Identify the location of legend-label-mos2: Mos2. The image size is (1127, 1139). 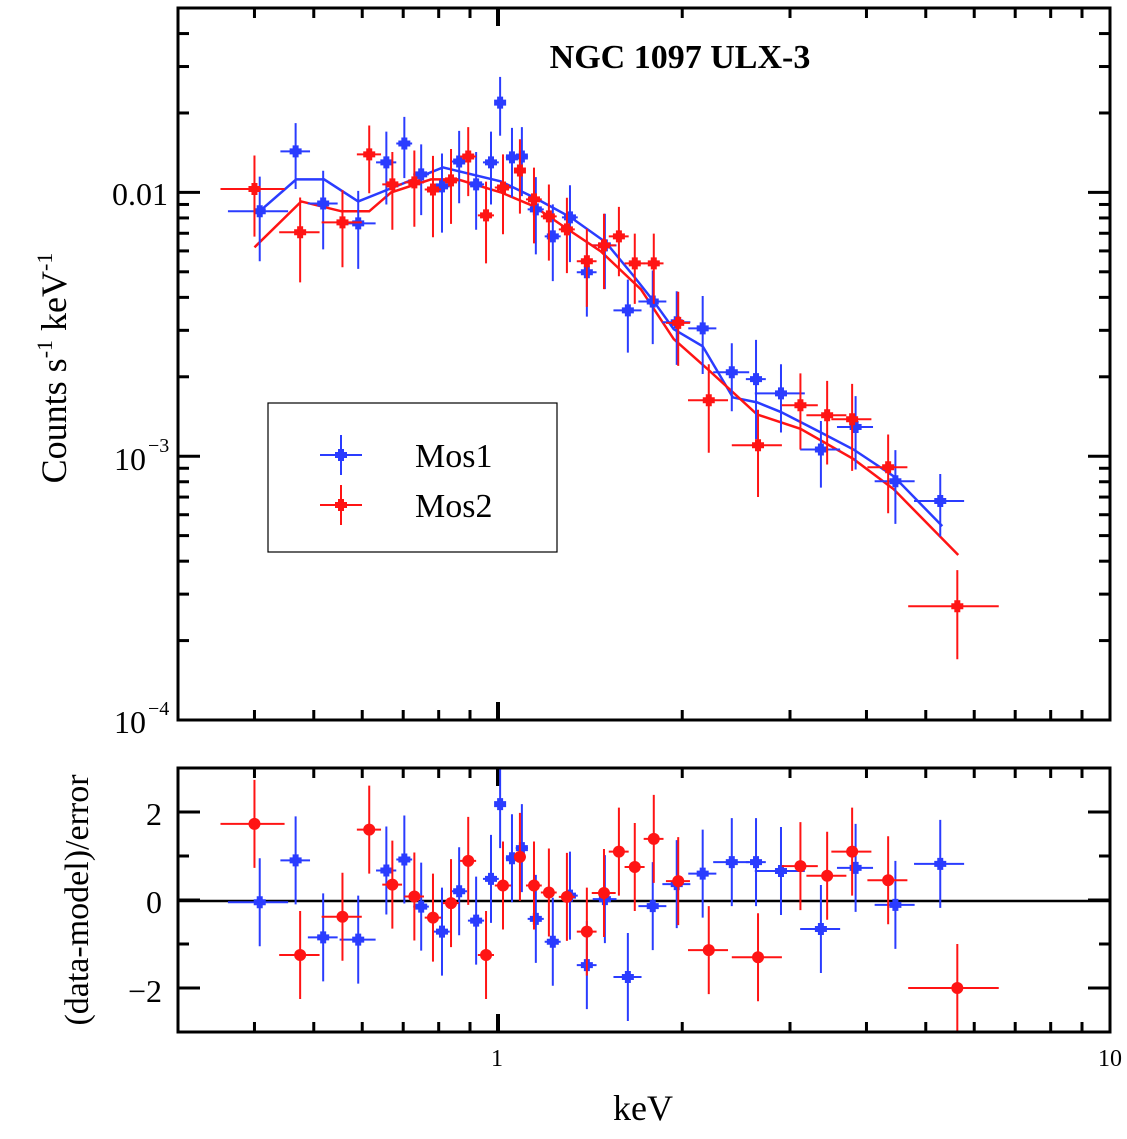
(453, 506).